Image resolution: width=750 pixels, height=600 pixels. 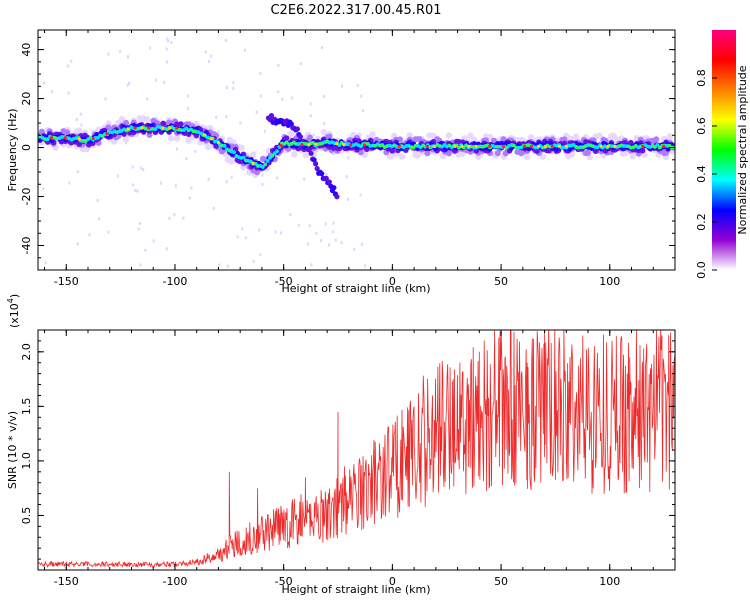 What do you see at coordinates (501, 581) in the screenshot?
I see `snr-x-tick-label: 50` at bounding box center [501, 581].